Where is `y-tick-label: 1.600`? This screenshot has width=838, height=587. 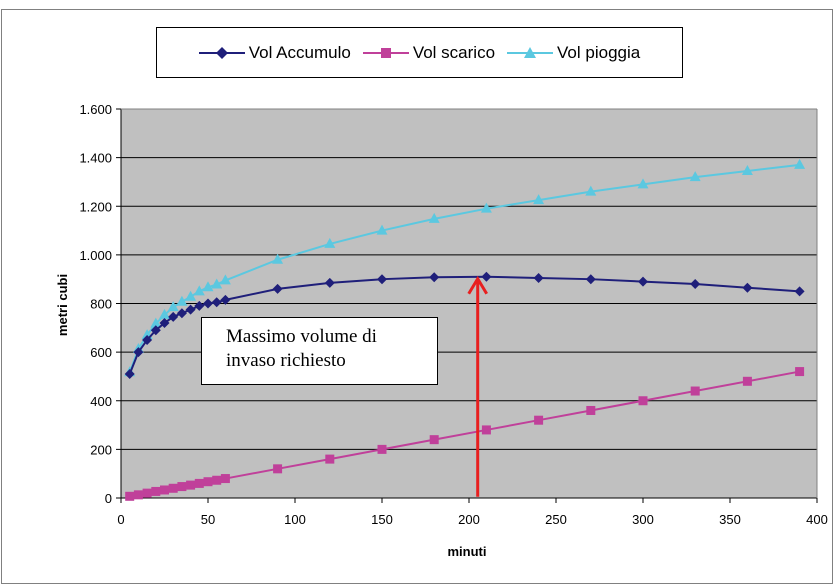
y-tick-label: 1.600 is located at coordinates (95, 109).